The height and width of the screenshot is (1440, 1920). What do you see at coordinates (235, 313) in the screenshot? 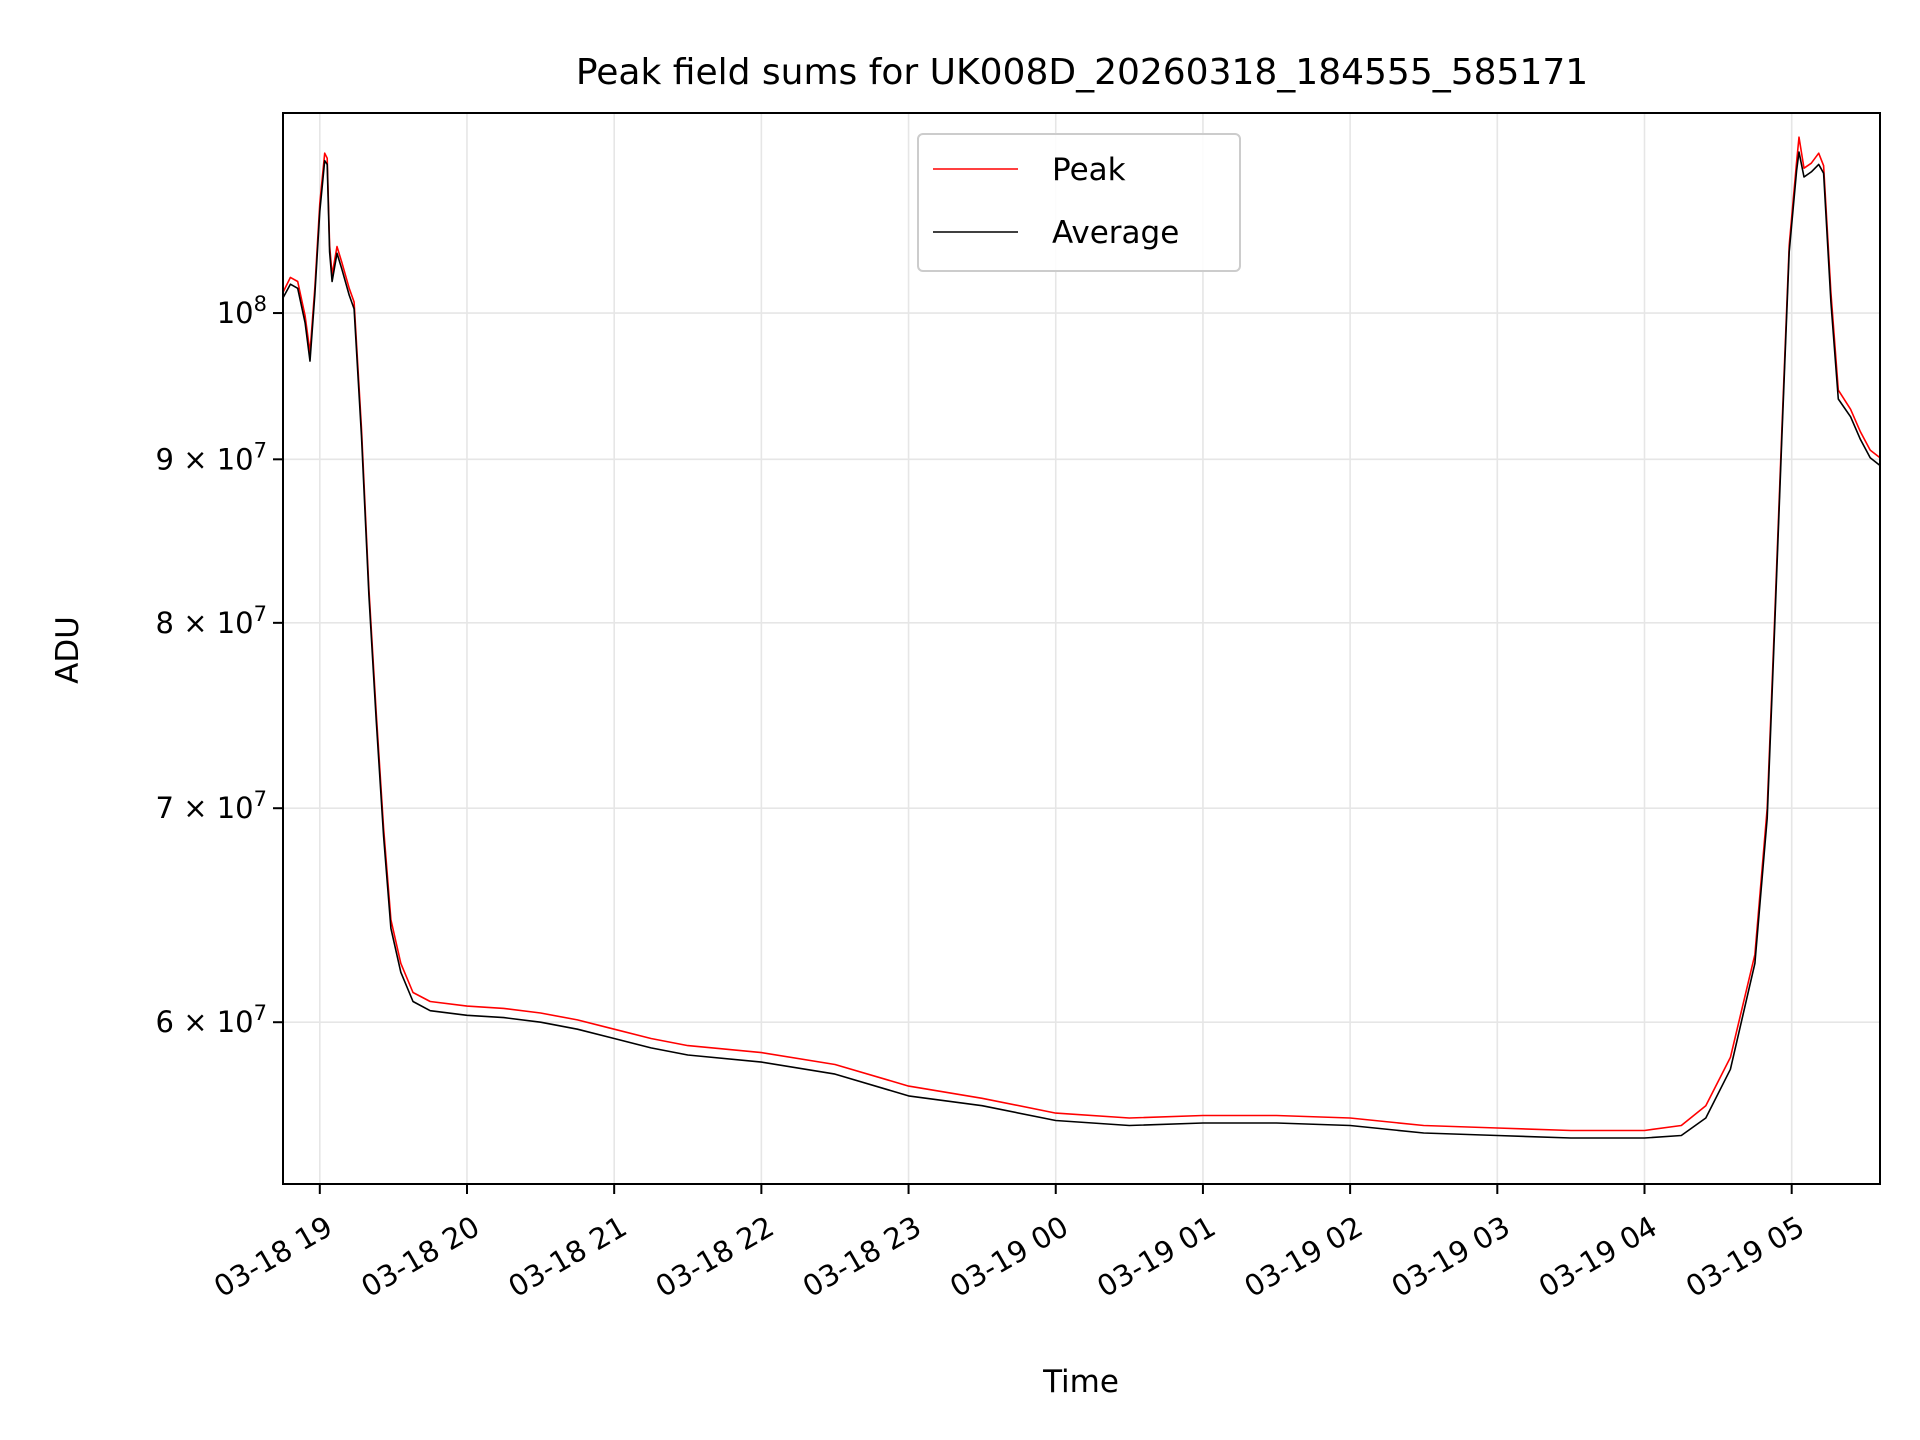
I see `y-tick-mantissa: 10` at bounding box center [235, 313].